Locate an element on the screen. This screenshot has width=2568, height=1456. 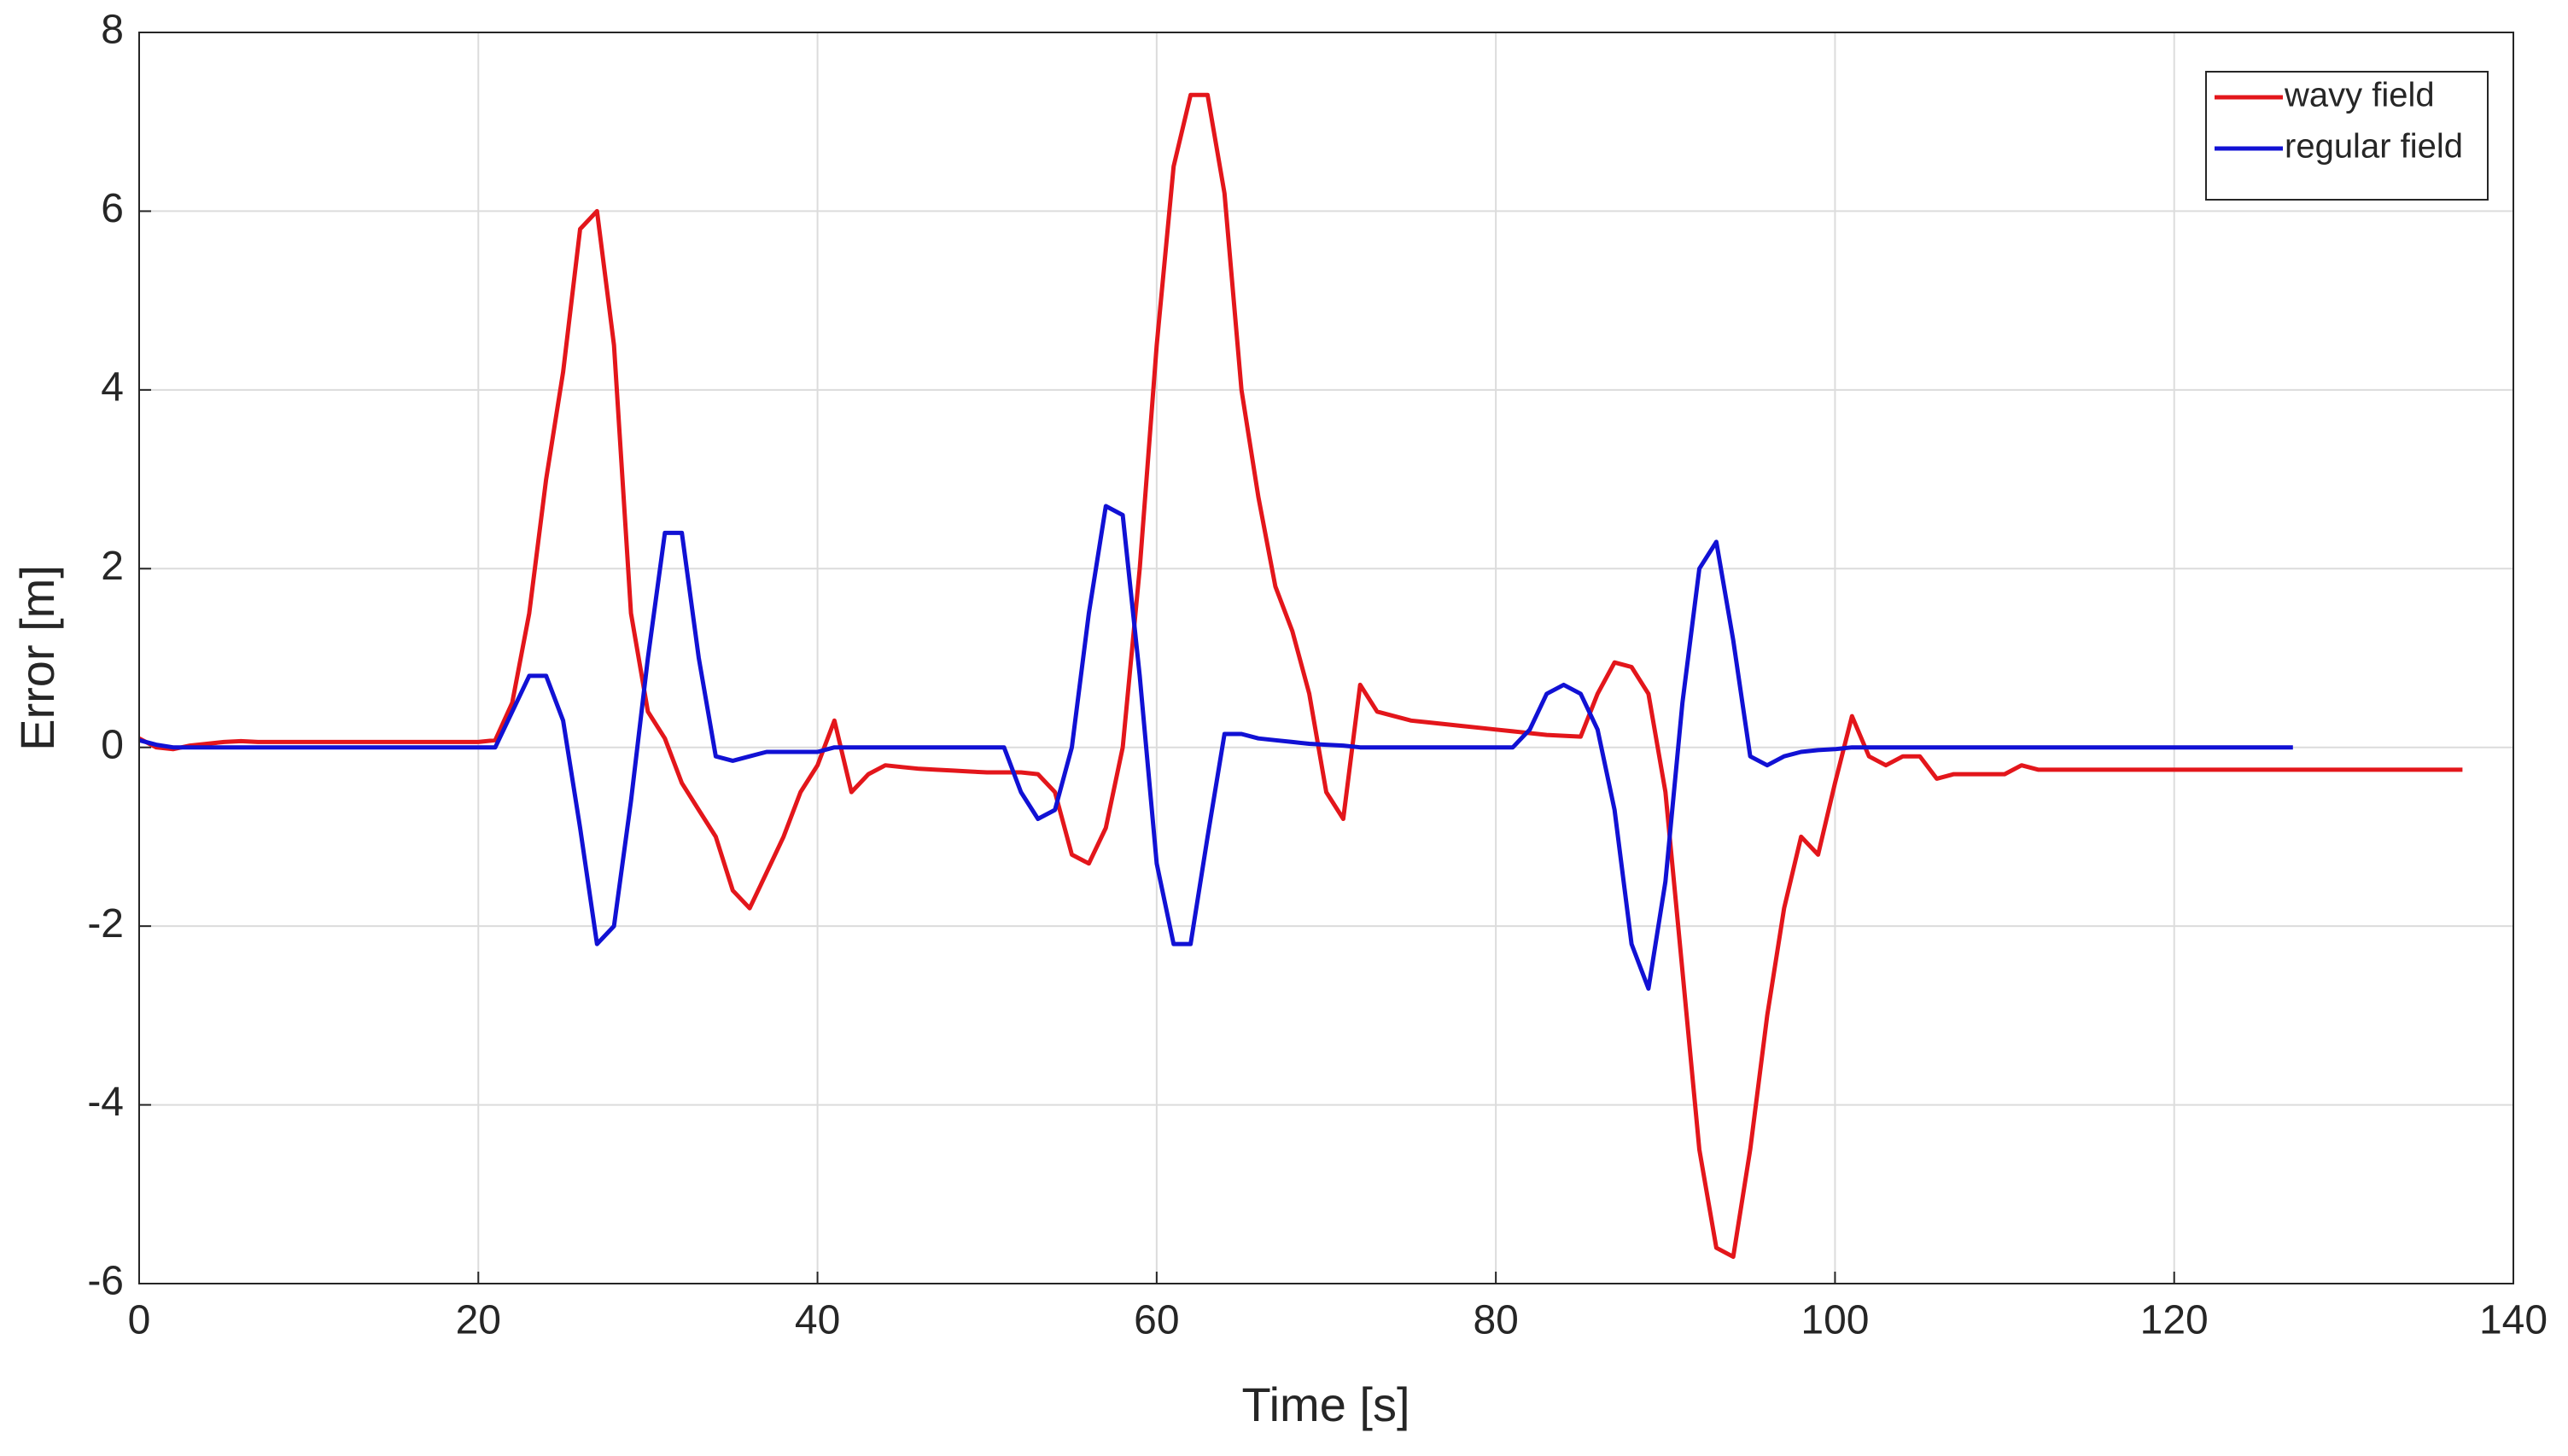
y-tick-label: 4 is located at coordinates (112, 388).